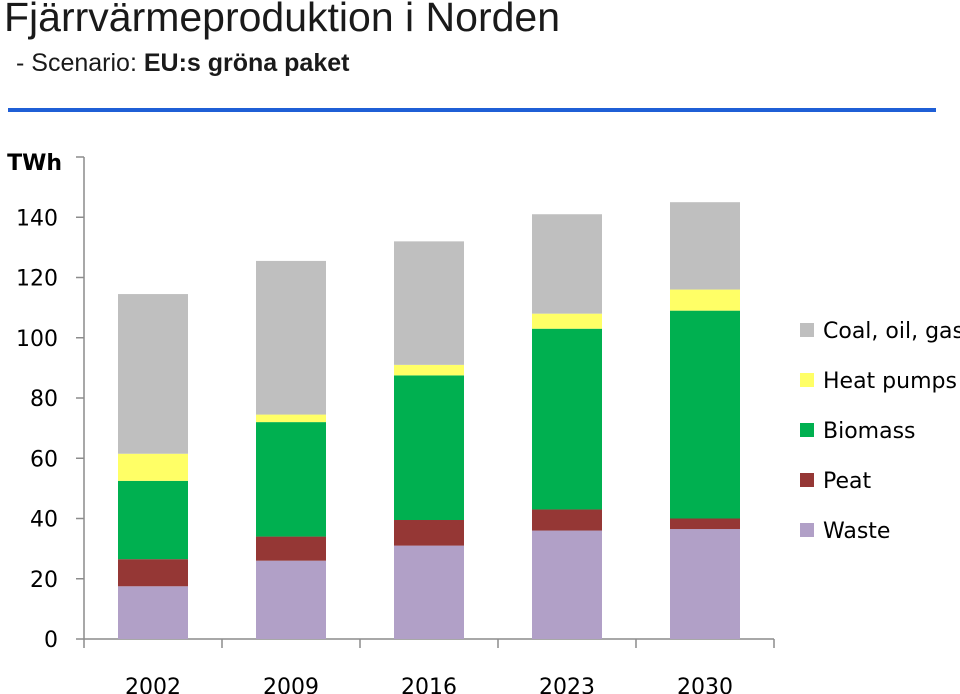 The height and width of the screenshot is (694, 960). Describe the element at coordinates (567, 520) in the screenshot. I see `bar-segment-peat-2023` at that location.